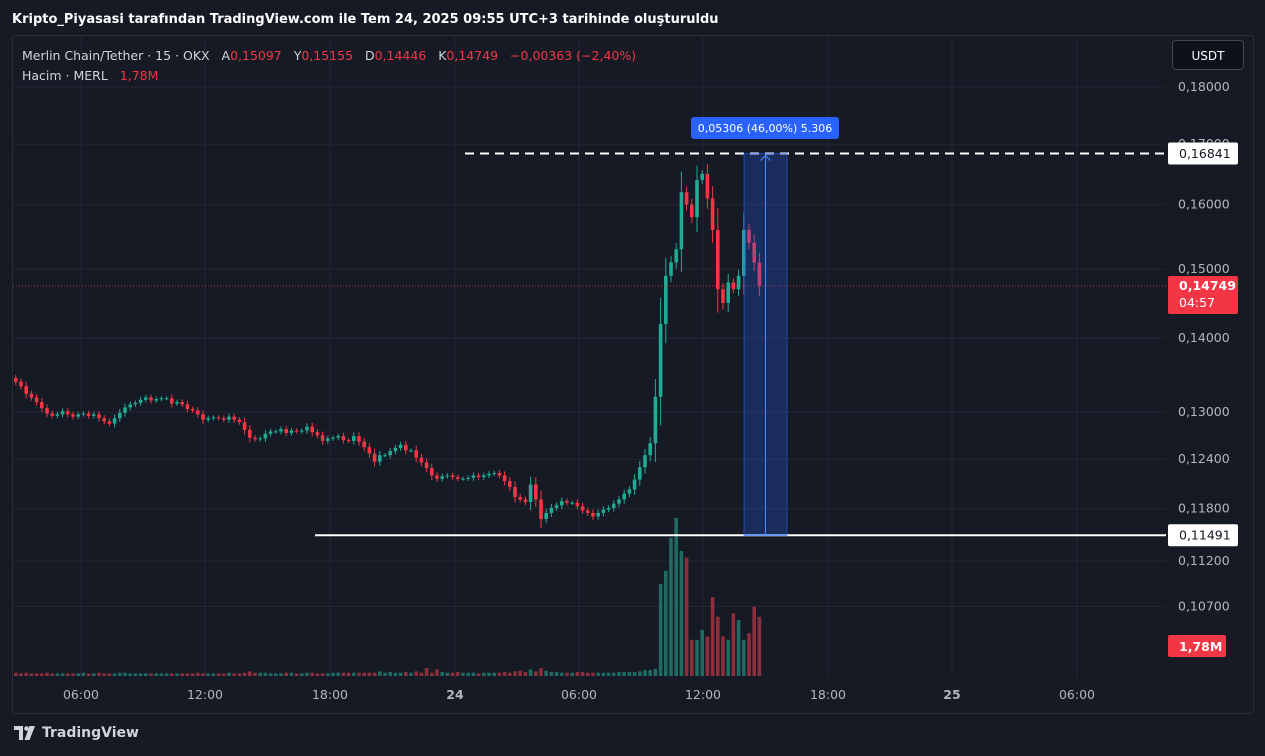  Describe the element at coordinates (1197, 646) in the screenshot. I see `volume-tag-bg` at that location.